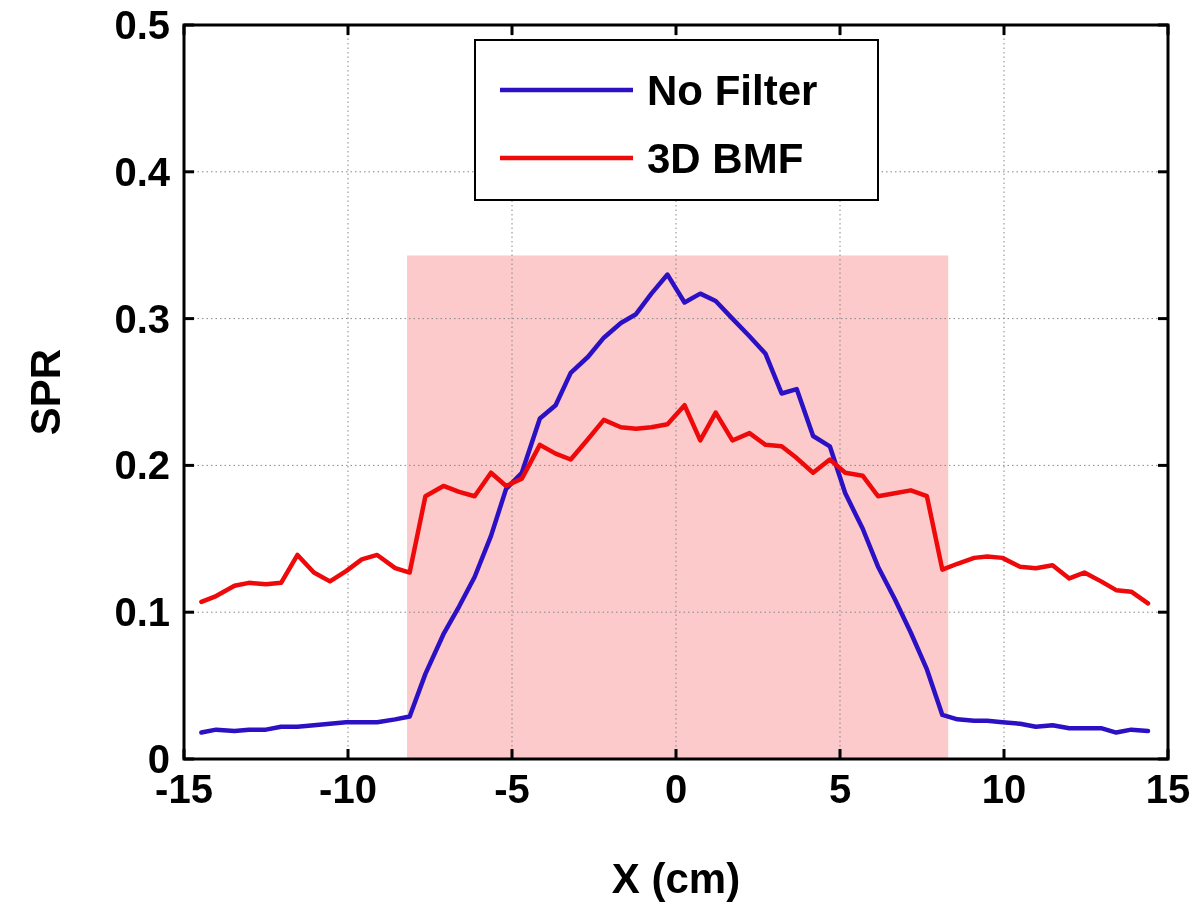  I want to click on x-tick-label: 15, so click(1168, 789).